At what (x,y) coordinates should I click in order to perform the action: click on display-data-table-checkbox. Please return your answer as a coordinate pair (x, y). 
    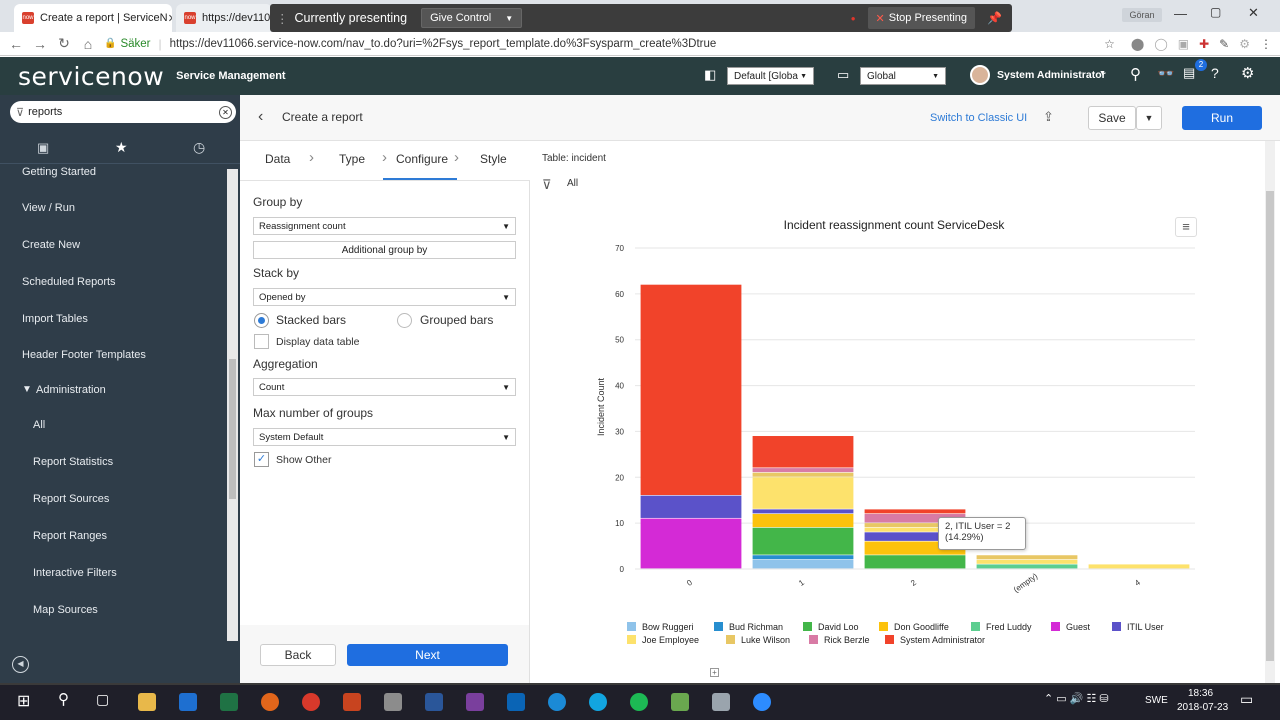
    Looking at the image, I should click on (261, 341).